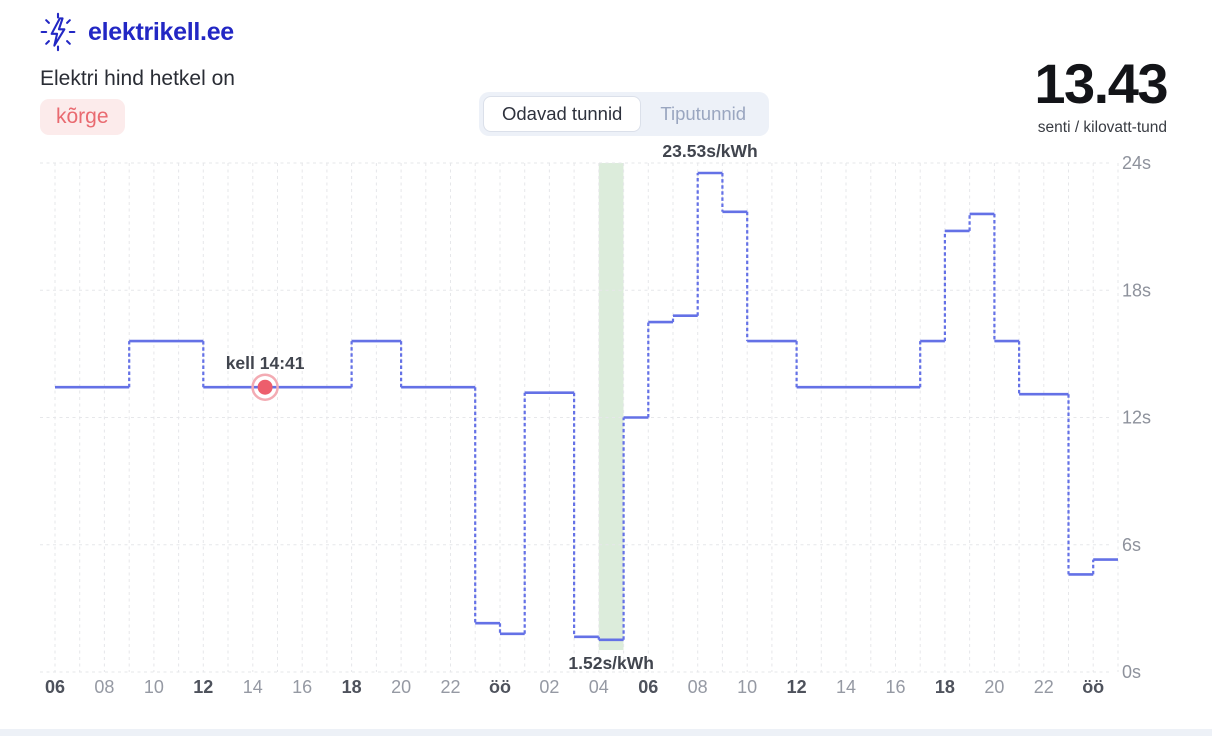 The image size is (1212, 736). Describe the element at coordinates (1131, 672) in the screenshot. I see `y-axis-label: 0s` at that location.